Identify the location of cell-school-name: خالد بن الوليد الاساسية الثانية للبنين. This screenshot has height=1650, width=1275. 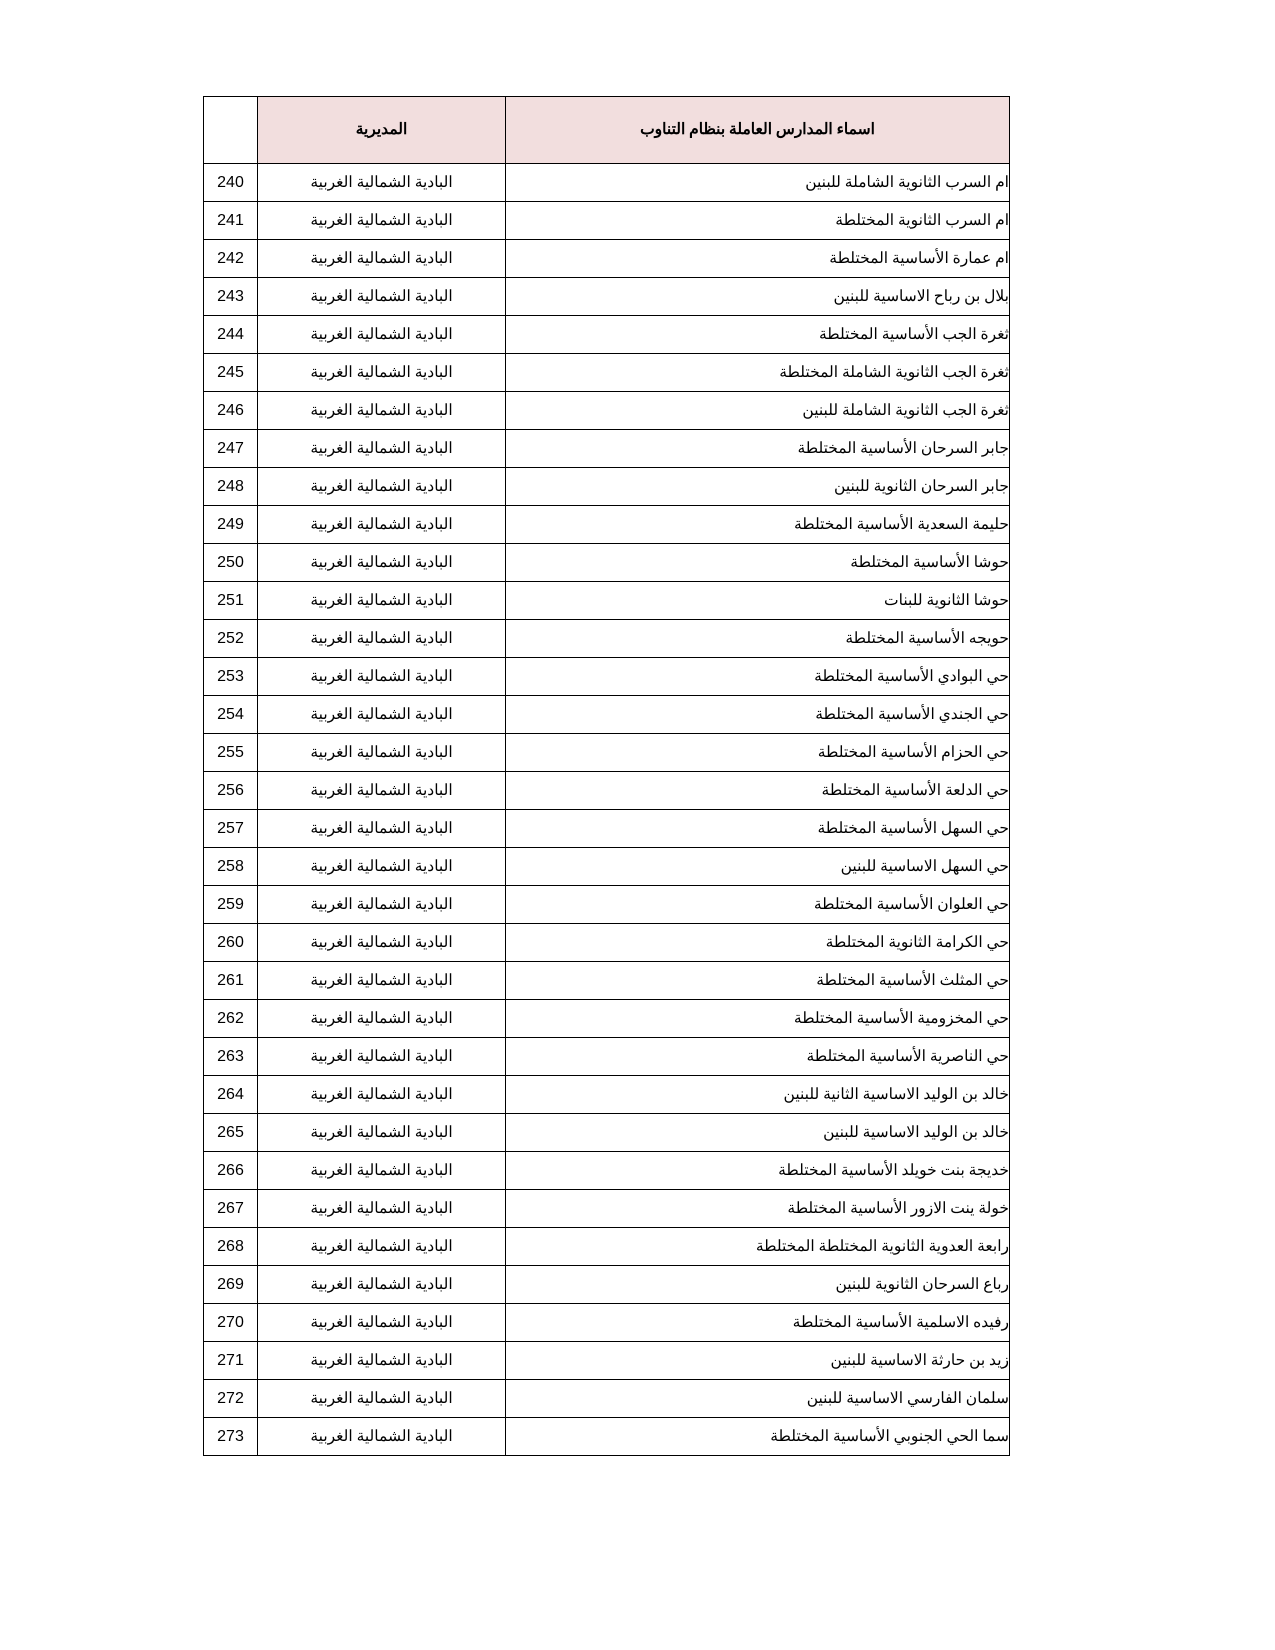
(757, 1094).